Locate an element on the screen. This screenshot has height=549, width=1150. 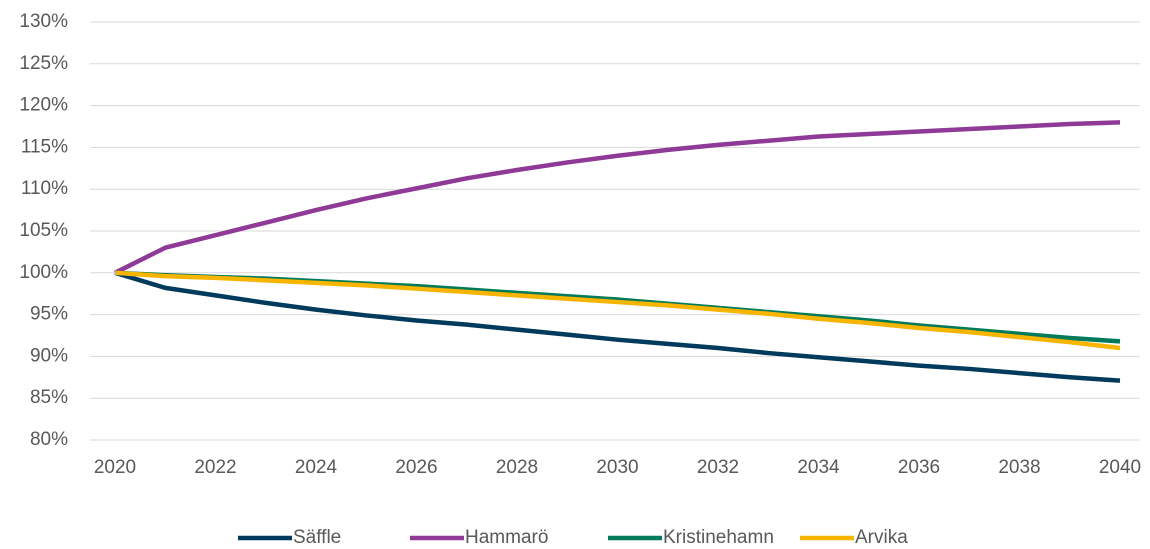
x-tick-label: 2030 is located at coordinates (617, 467).